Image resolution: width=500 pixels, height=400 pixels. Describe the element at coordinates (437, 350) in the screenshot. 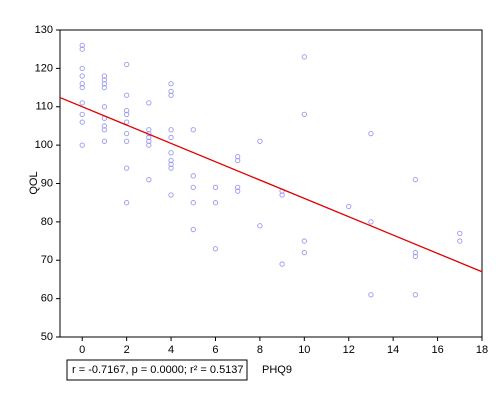

I see `x-tick-label: 16` at that location.